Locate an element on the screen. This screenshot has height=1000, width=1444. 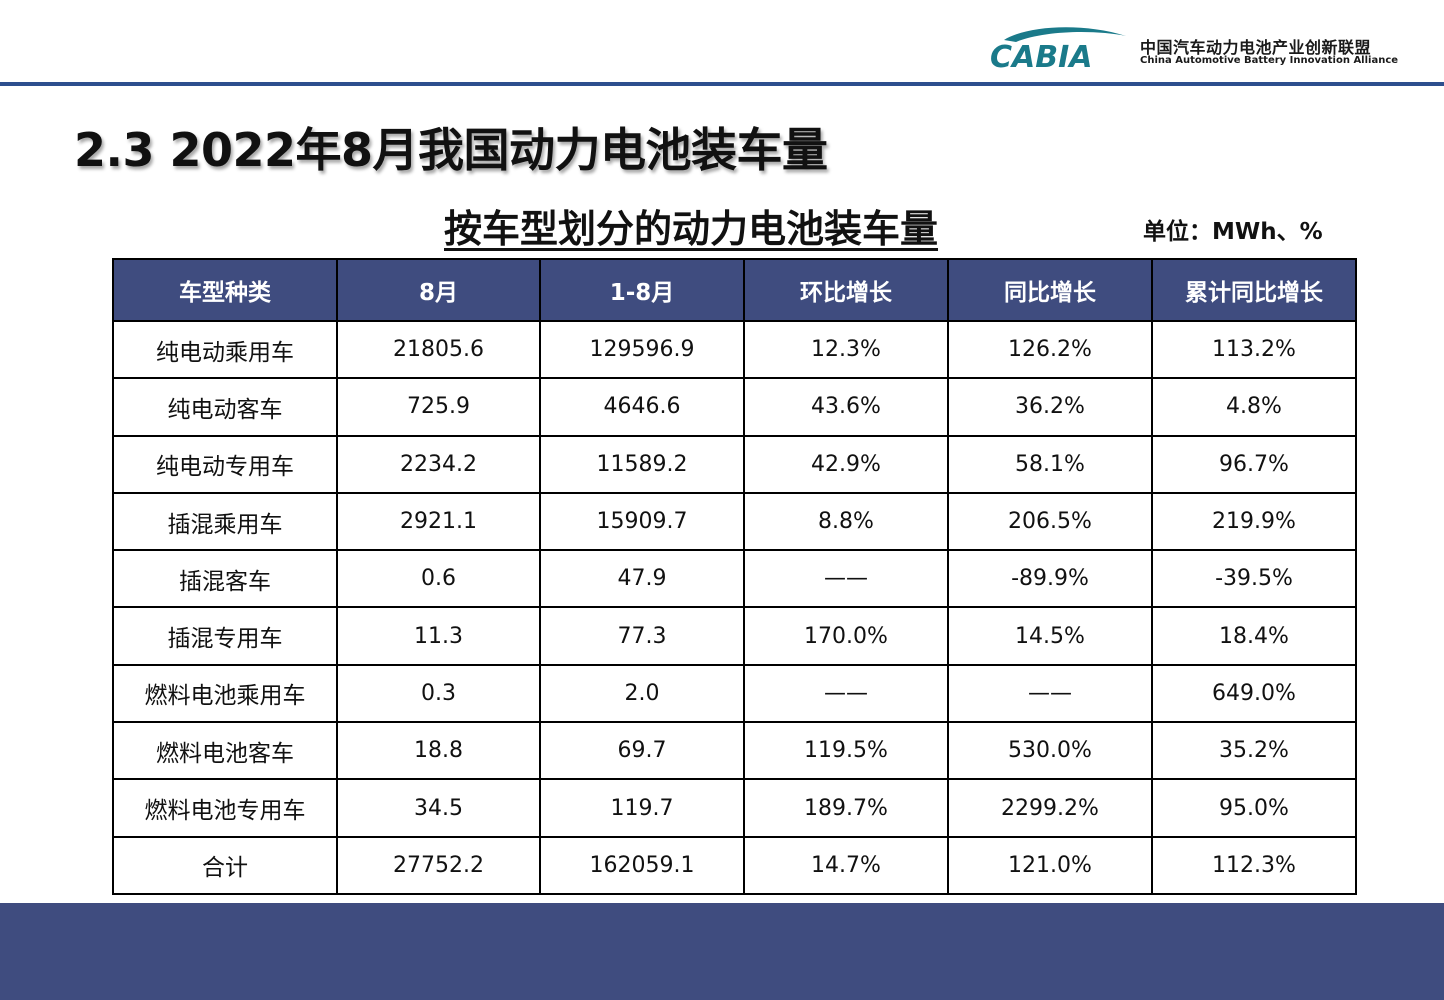
value-cell: 18.4% is located at coordinates (1254, 636).